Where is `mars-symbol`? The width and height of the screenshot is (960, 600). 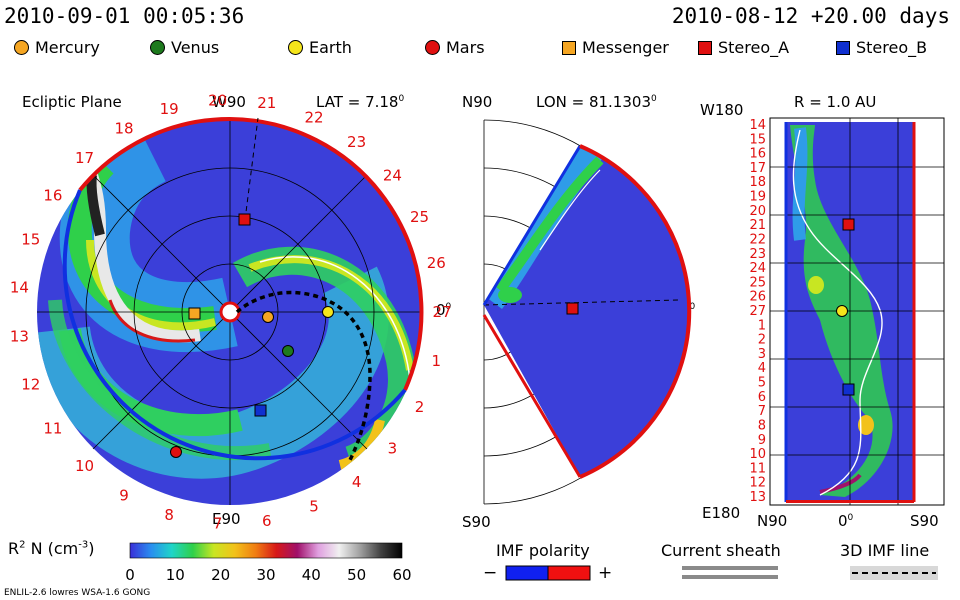
mars-symbol is located at coordinates (176, 452).